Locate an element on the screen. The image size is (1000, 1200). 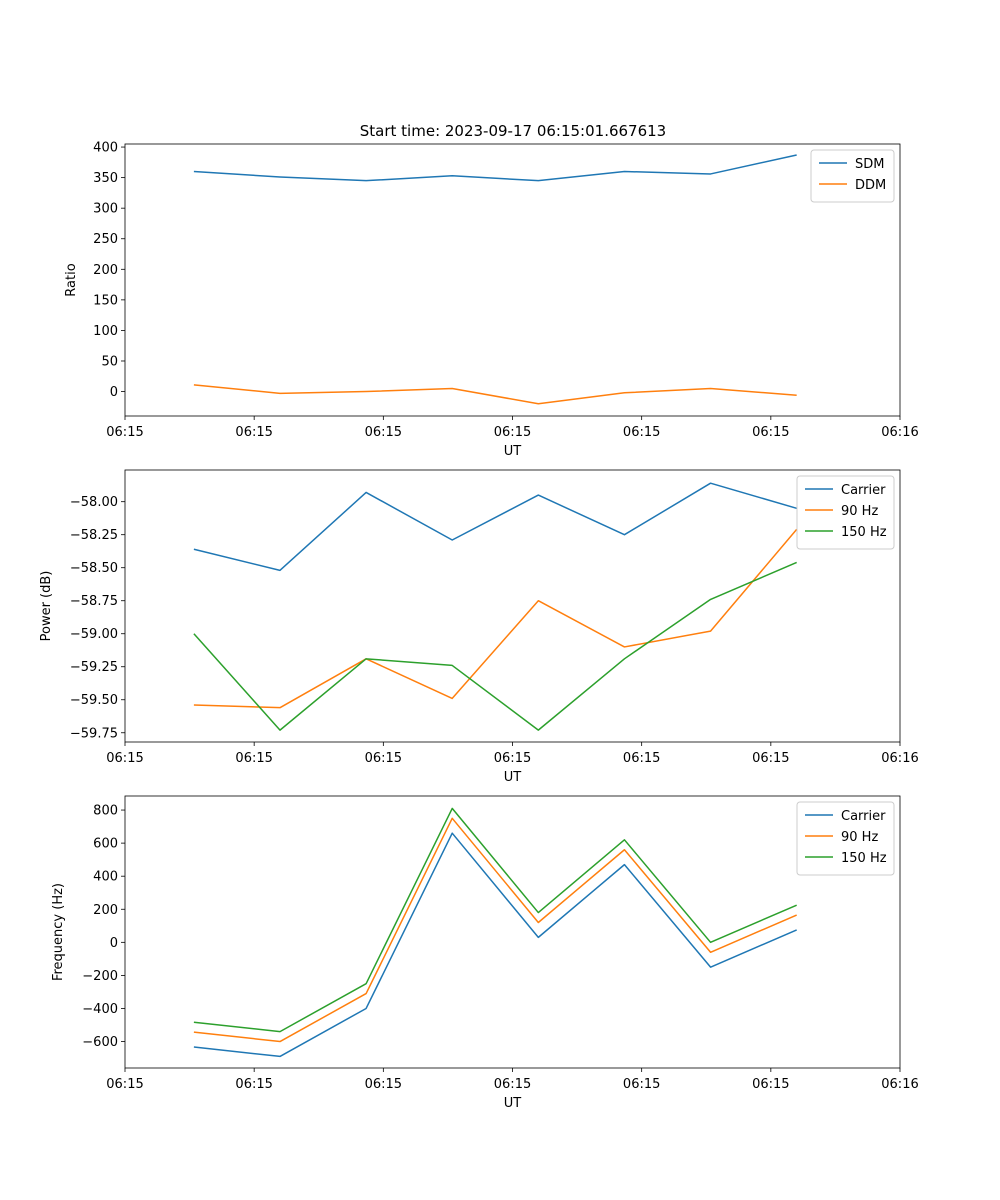
ratio-chart-y-tick-label: 100 is located at coordinates (105, 331).